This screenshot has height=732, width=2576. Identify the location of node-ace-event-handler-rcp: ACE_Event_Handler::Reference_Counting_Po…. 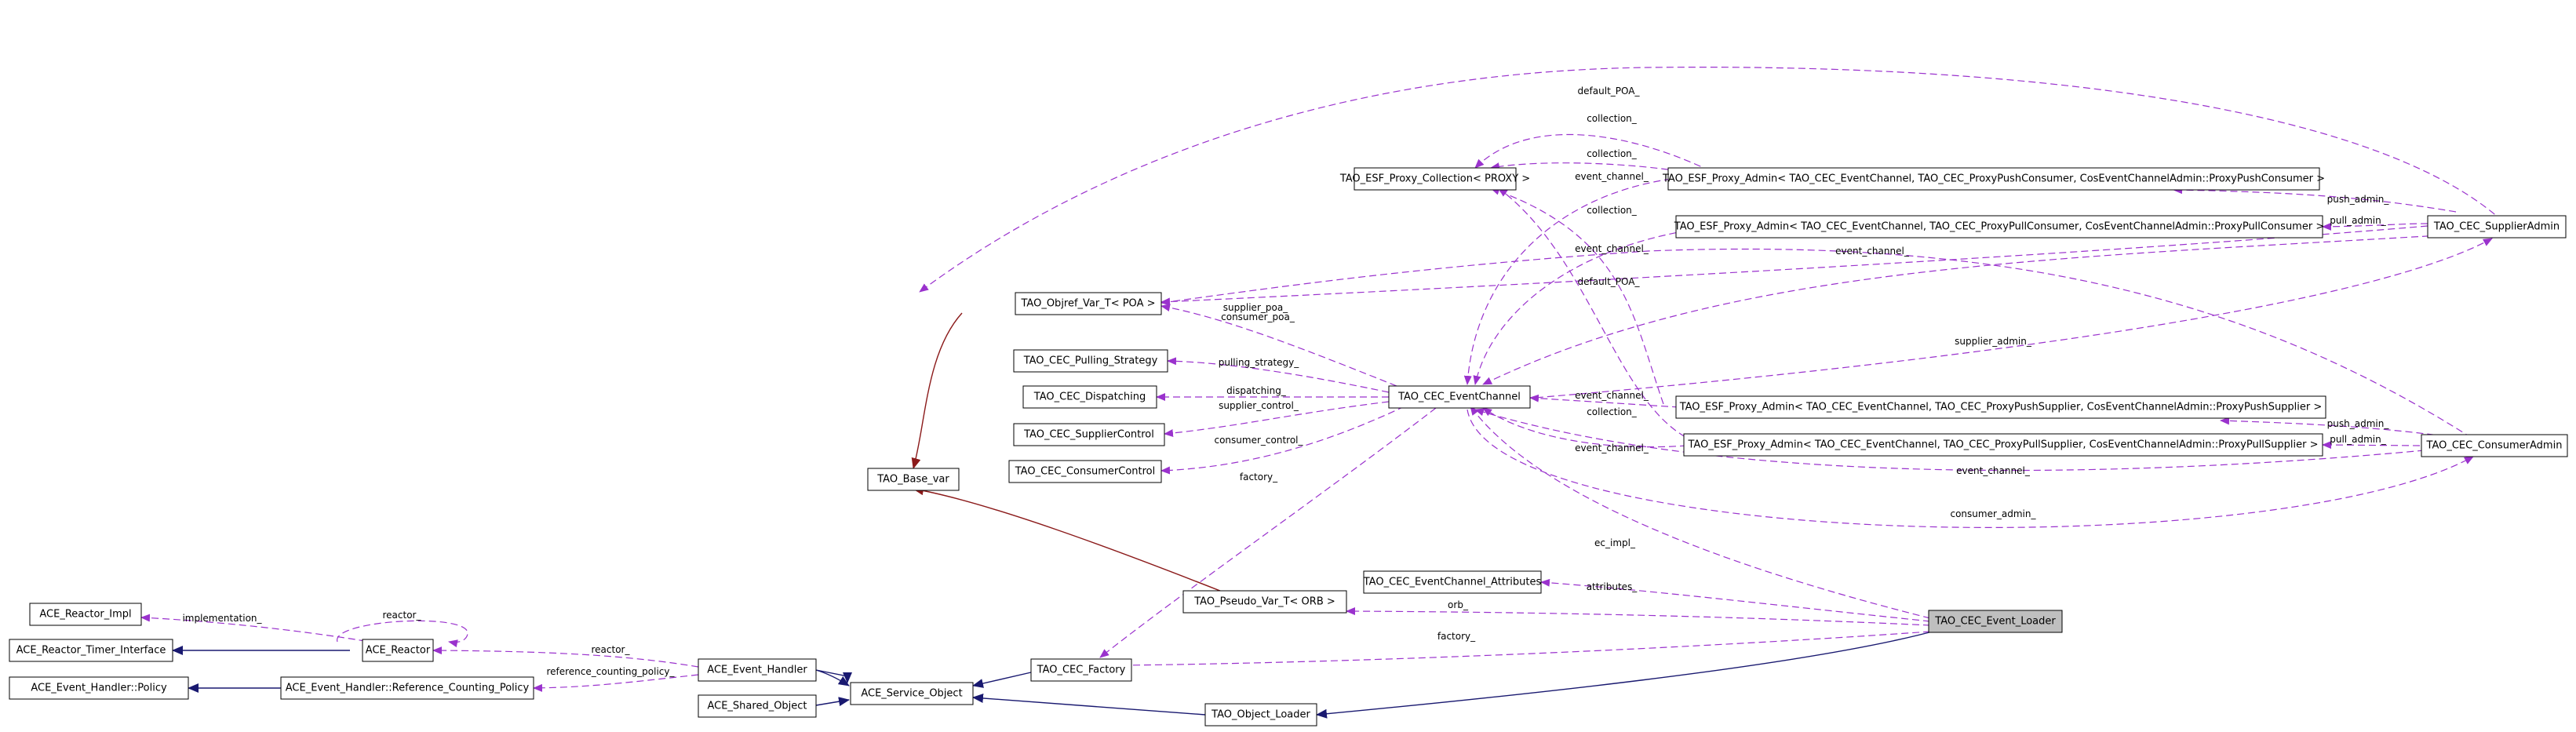
(407, 688).